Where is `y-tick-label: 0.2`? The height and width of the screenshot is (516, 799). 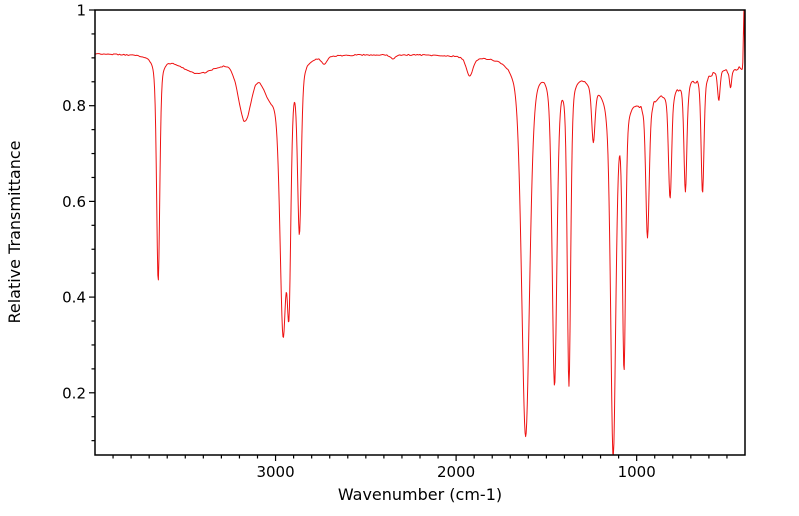 y-tick-label: 0.2 is located at coordinates (74, 393).